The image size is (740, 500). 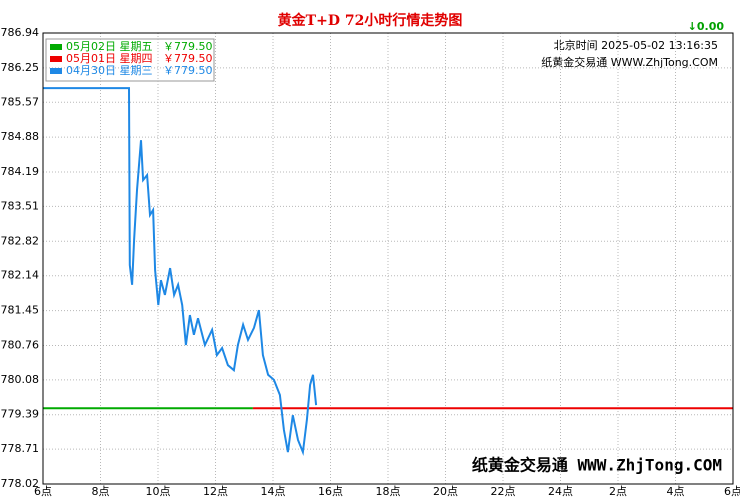 What do you see at coordinates (20, 414) in the screenshot?
I see `y-tick-label: 779.39` at bounding box center [20, 414].